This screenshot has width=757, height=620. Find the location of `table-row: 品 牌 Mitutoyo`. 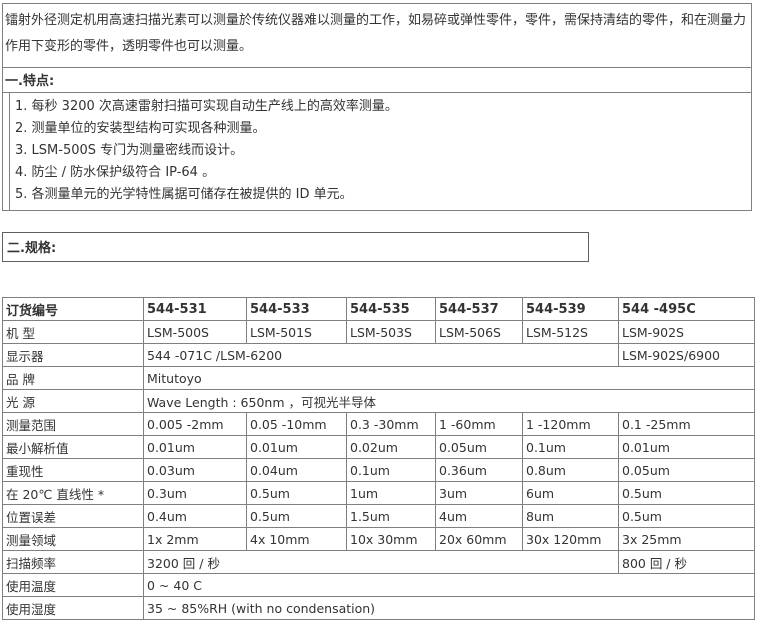

table-row: 品 牌 Mitutoyo is located at coordinates (378, 378).